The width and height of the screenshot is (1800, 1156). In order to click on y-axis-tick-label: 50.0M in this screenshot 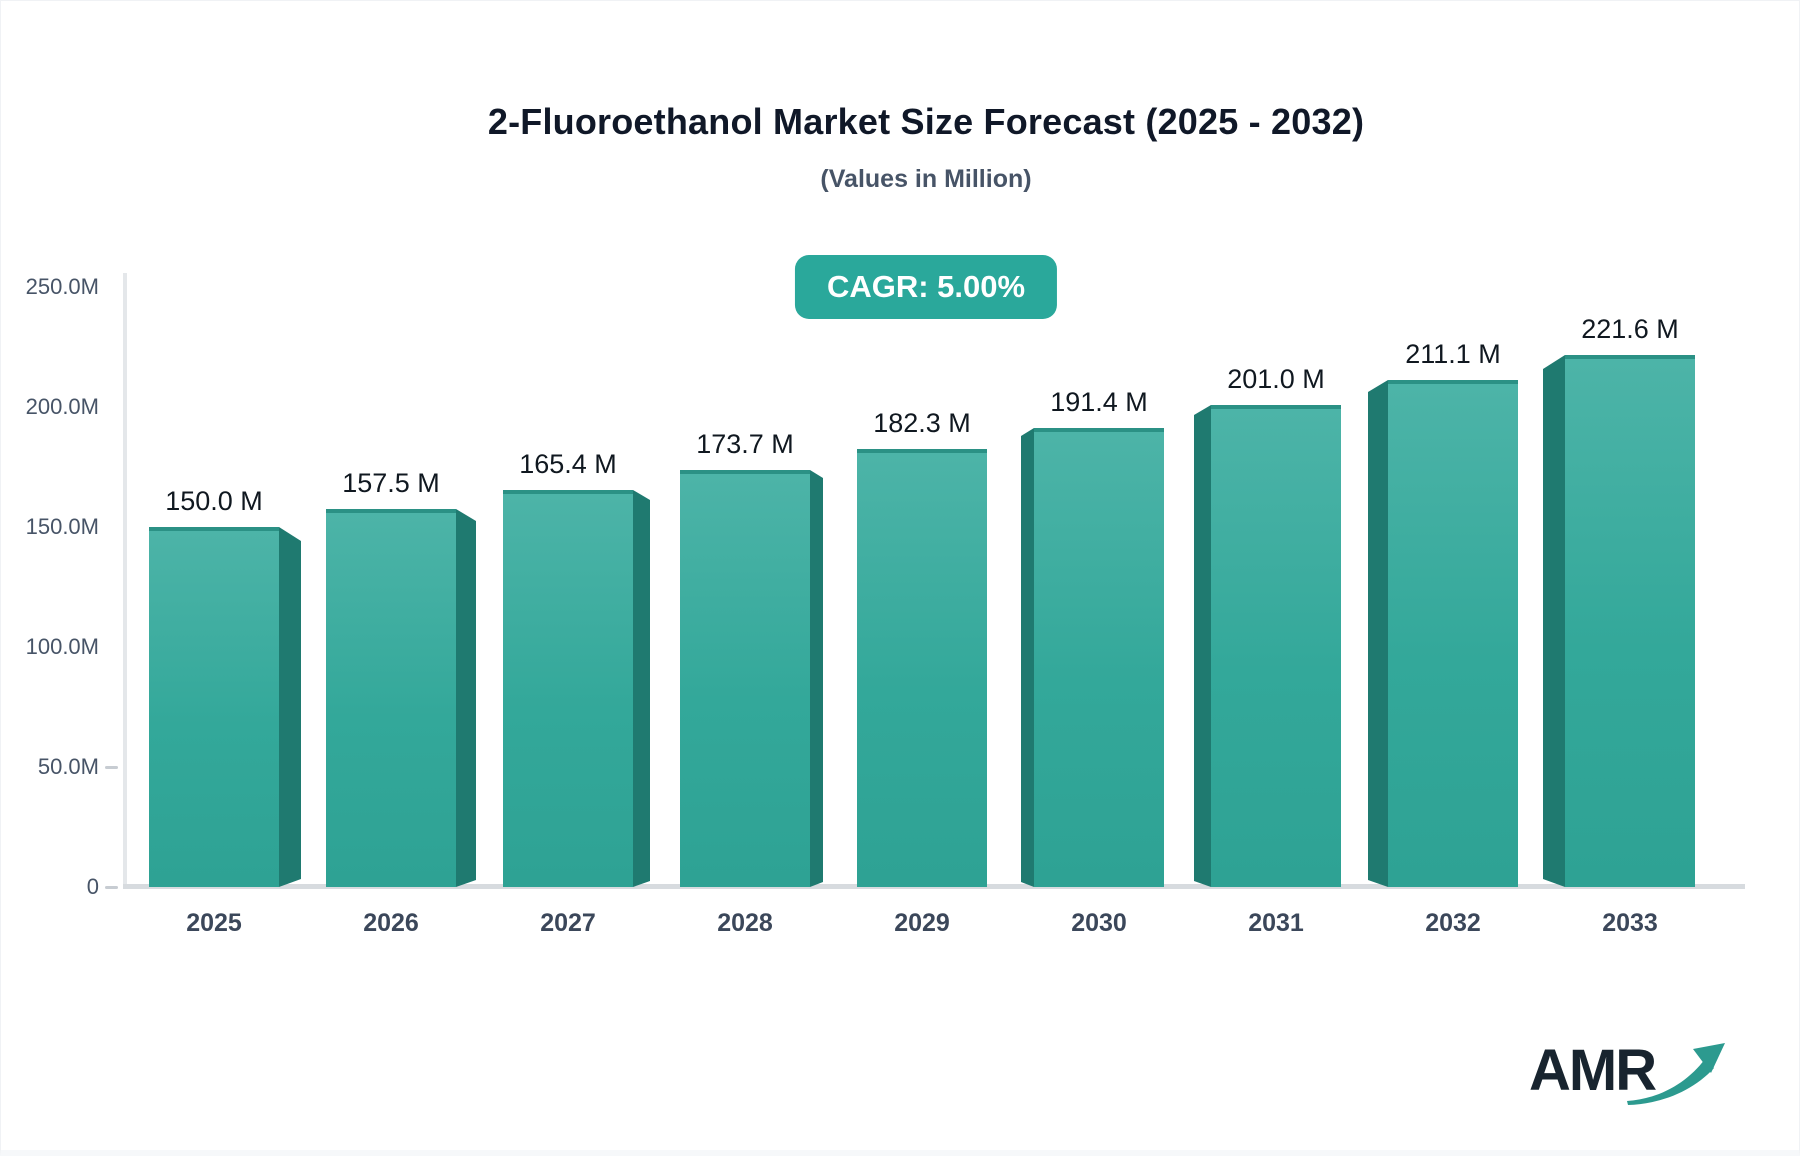, I will do `click(68, 766)`.